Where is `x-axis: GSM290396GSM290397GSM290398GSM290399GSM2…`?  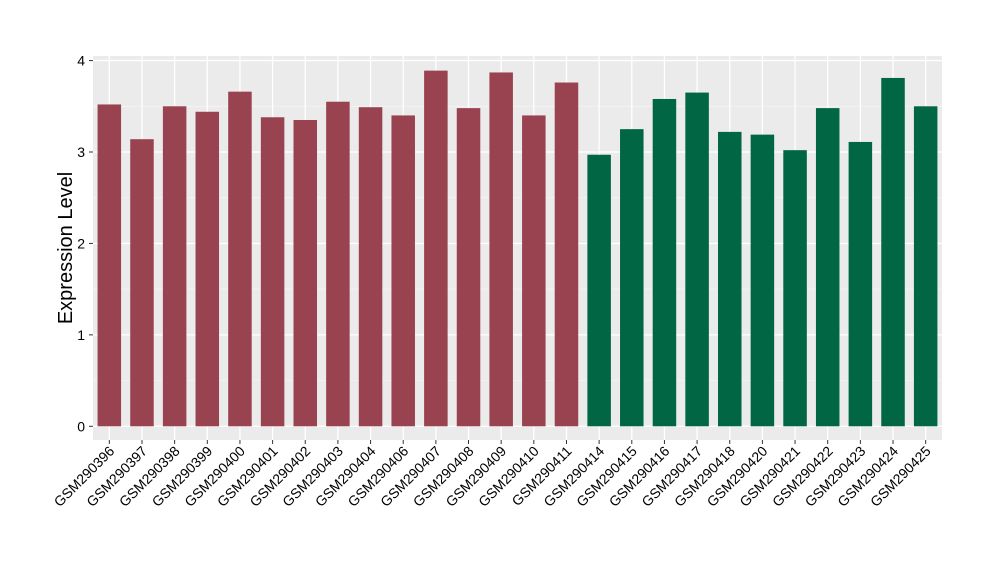
x-axis: GSM290396GSM290397GSM290398GSM290399GSM2… is located at coordinates (492, 475).